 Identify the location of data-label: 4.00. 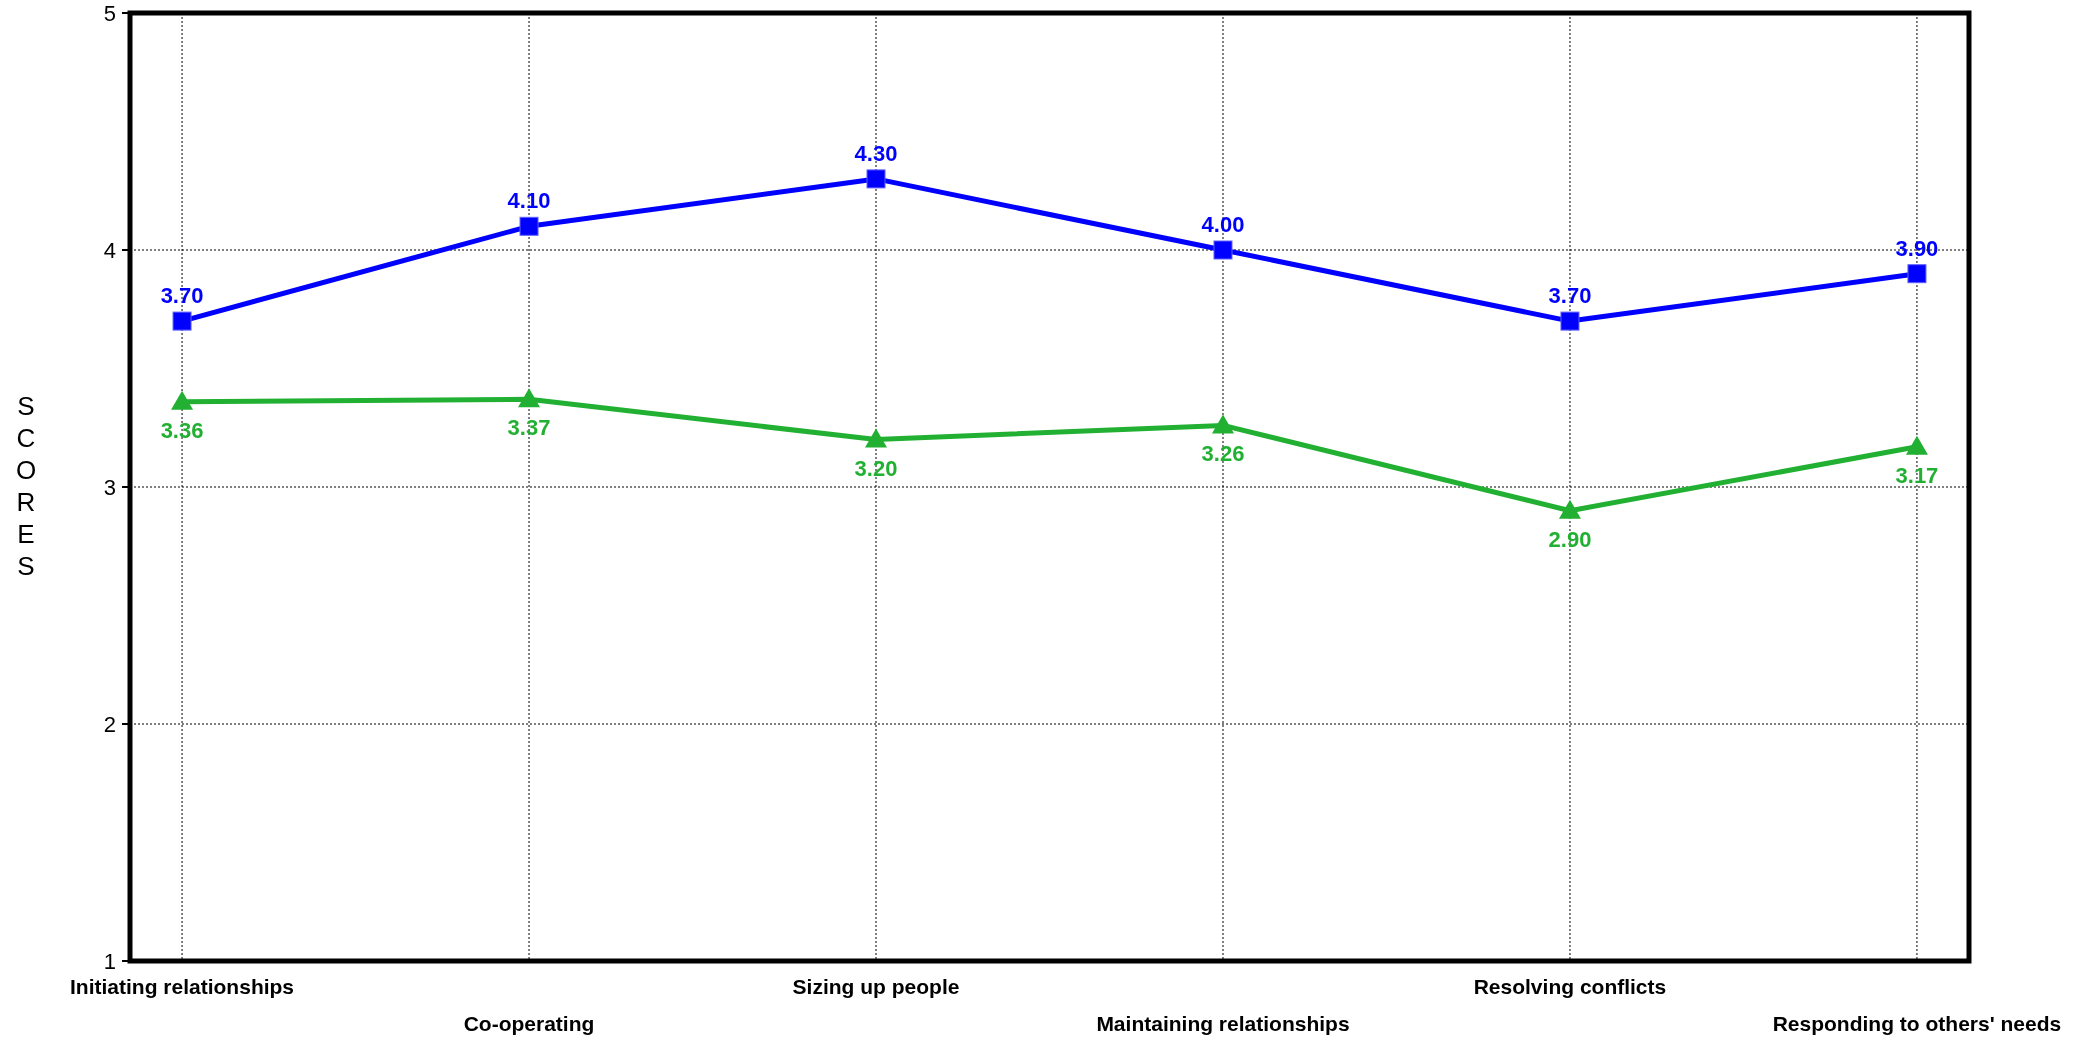
(1223, 224).